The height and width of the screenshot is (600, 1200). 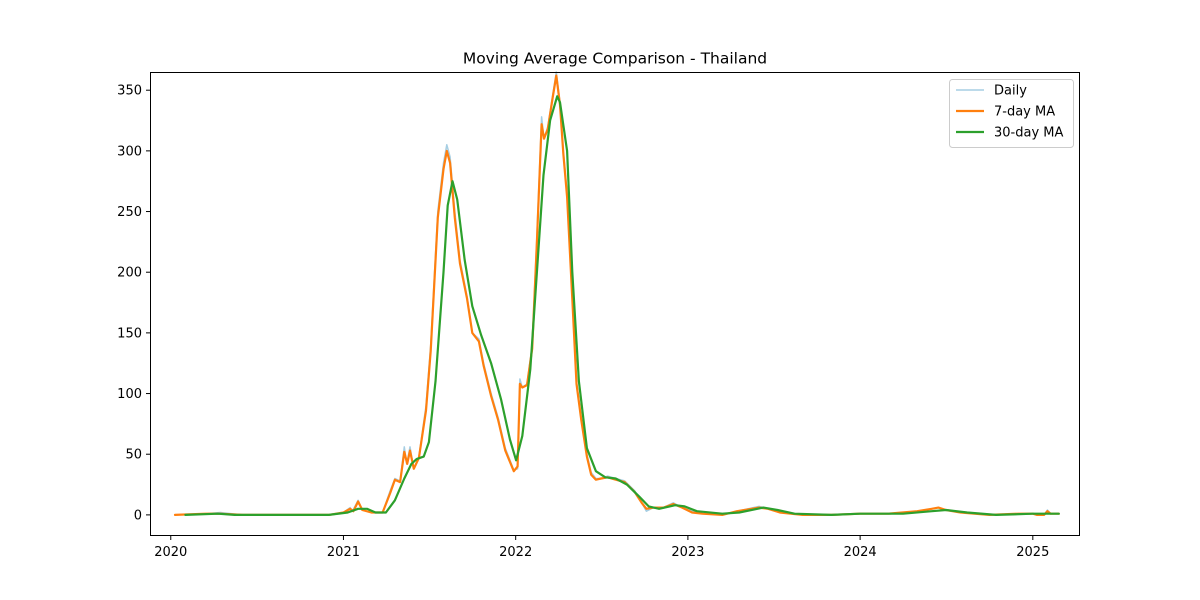 I want to click on y-tick-label: 300, so click(x=129, y=151).